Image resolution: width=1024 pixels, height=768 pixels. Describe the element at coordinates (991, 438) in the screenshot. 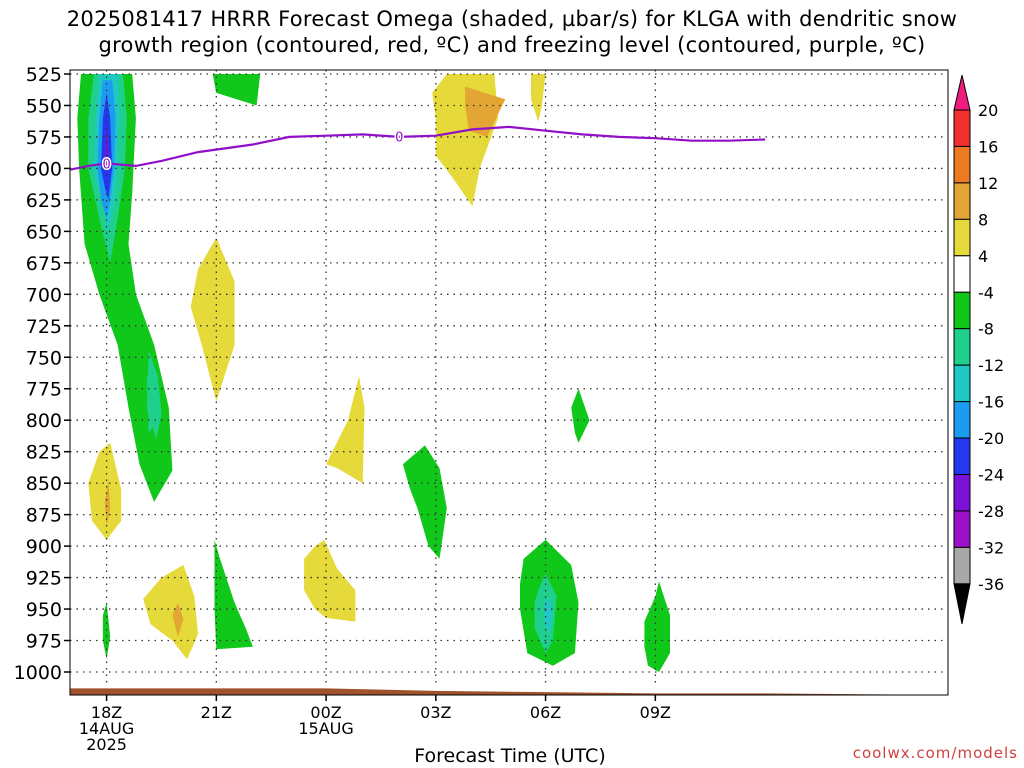

I see `colorbar-label-9: -20` at that location.